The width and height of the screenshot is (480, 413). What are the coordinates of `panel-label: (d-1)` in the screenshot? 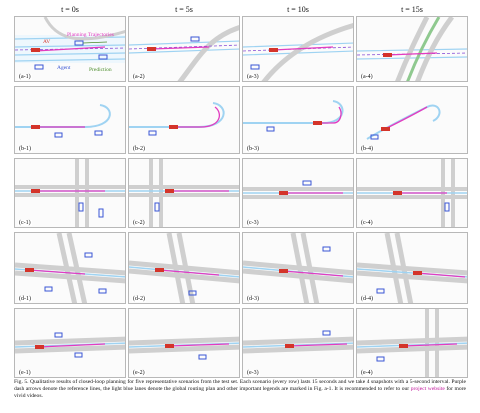 It's located at (25, 299).